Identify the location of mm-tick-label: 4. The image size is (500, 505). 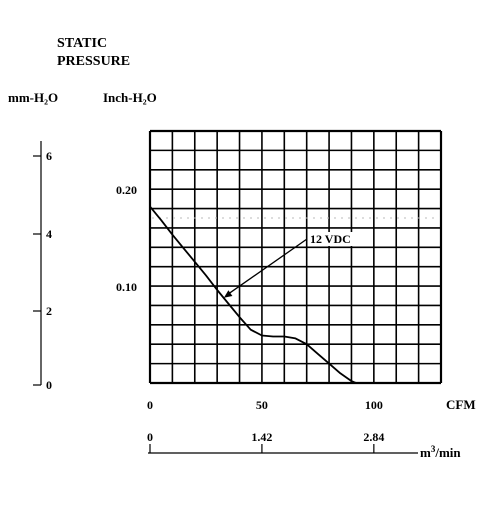
(49, 234).